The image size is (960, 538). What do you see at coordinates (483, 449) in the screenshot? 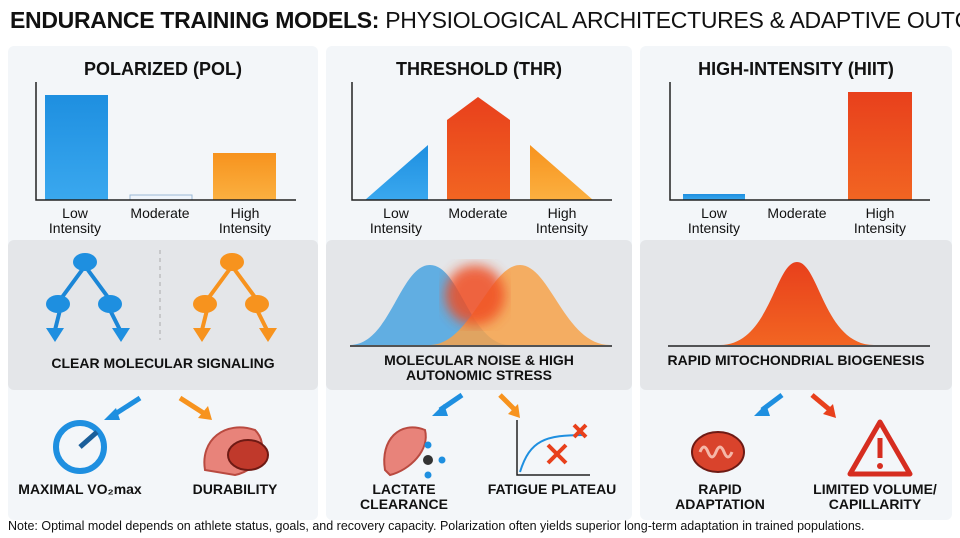
I see `icons` at bounding box center [483, 449].